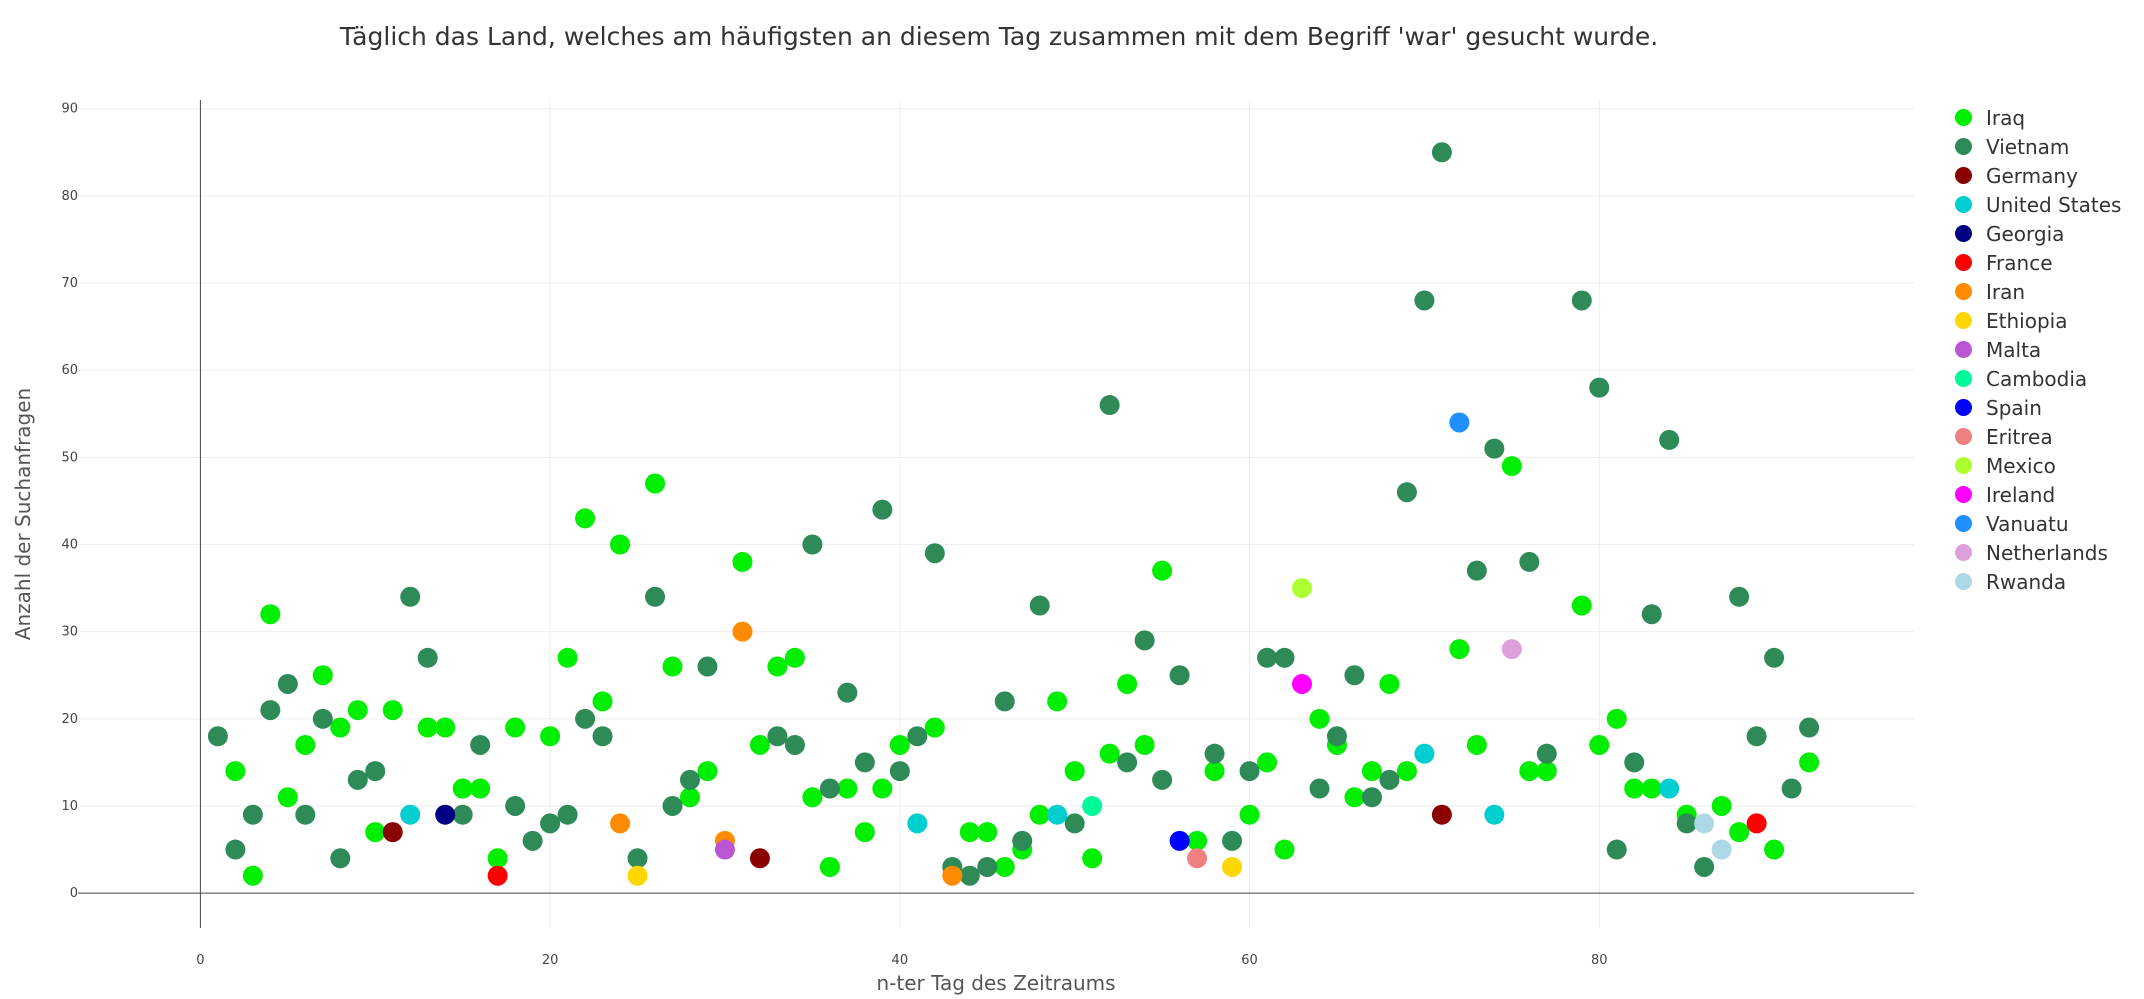 The image size is (2144, 999). I want to click on point-vanuatu, so click(1459, 422).